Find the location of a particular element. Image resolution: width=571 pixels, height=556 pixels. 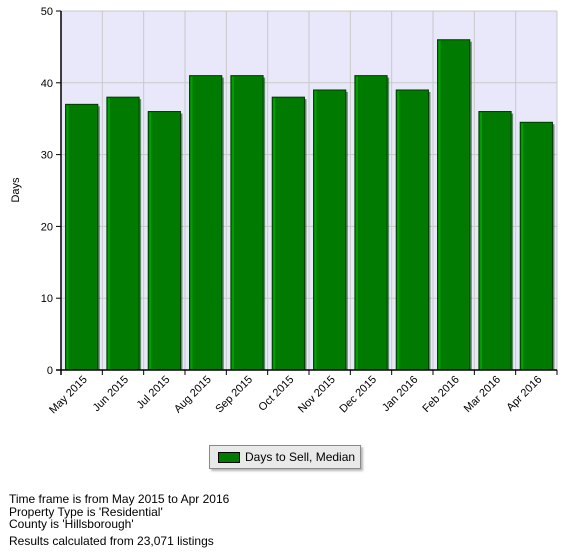

x-tick-label: May 2015 is located at coordinates (68, 395).